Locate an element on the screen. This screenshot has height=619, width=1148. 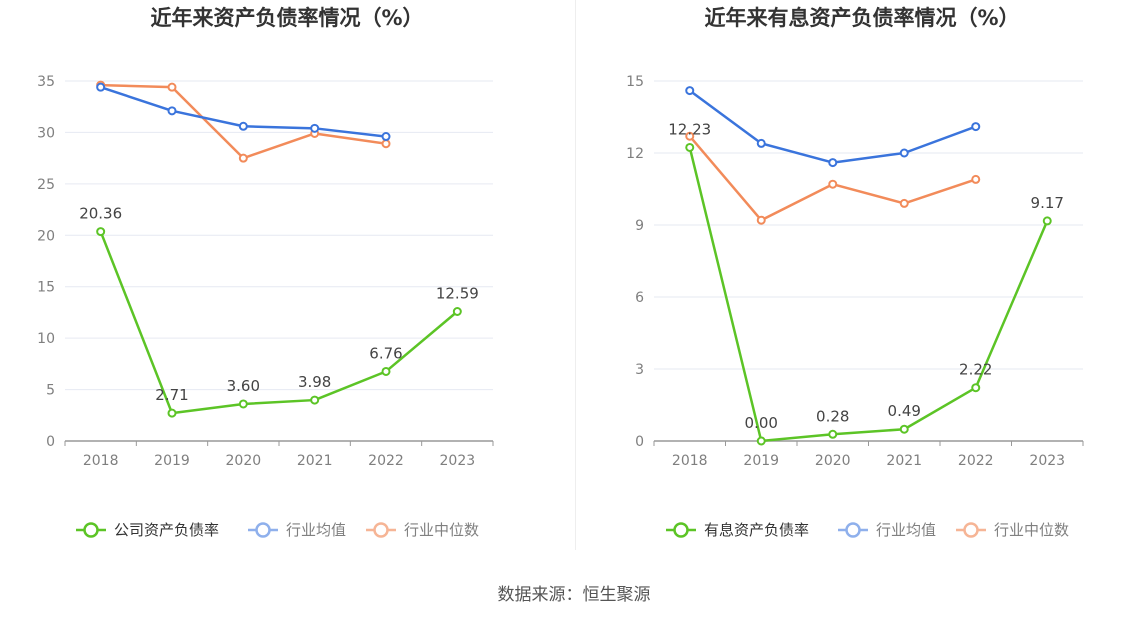
data-label: 20.36 is located at coordinates (100, 214).